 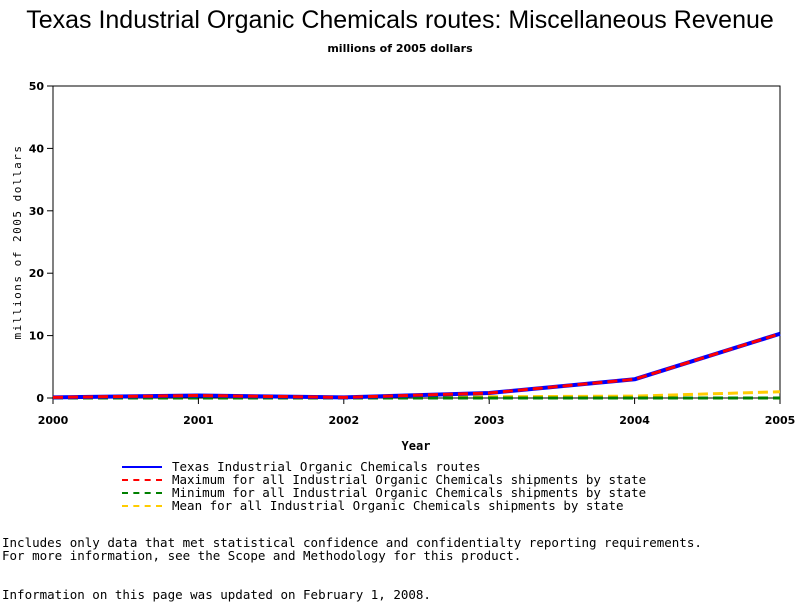 I want to click on y-tick-label: 30, so click(x=37, y=211).